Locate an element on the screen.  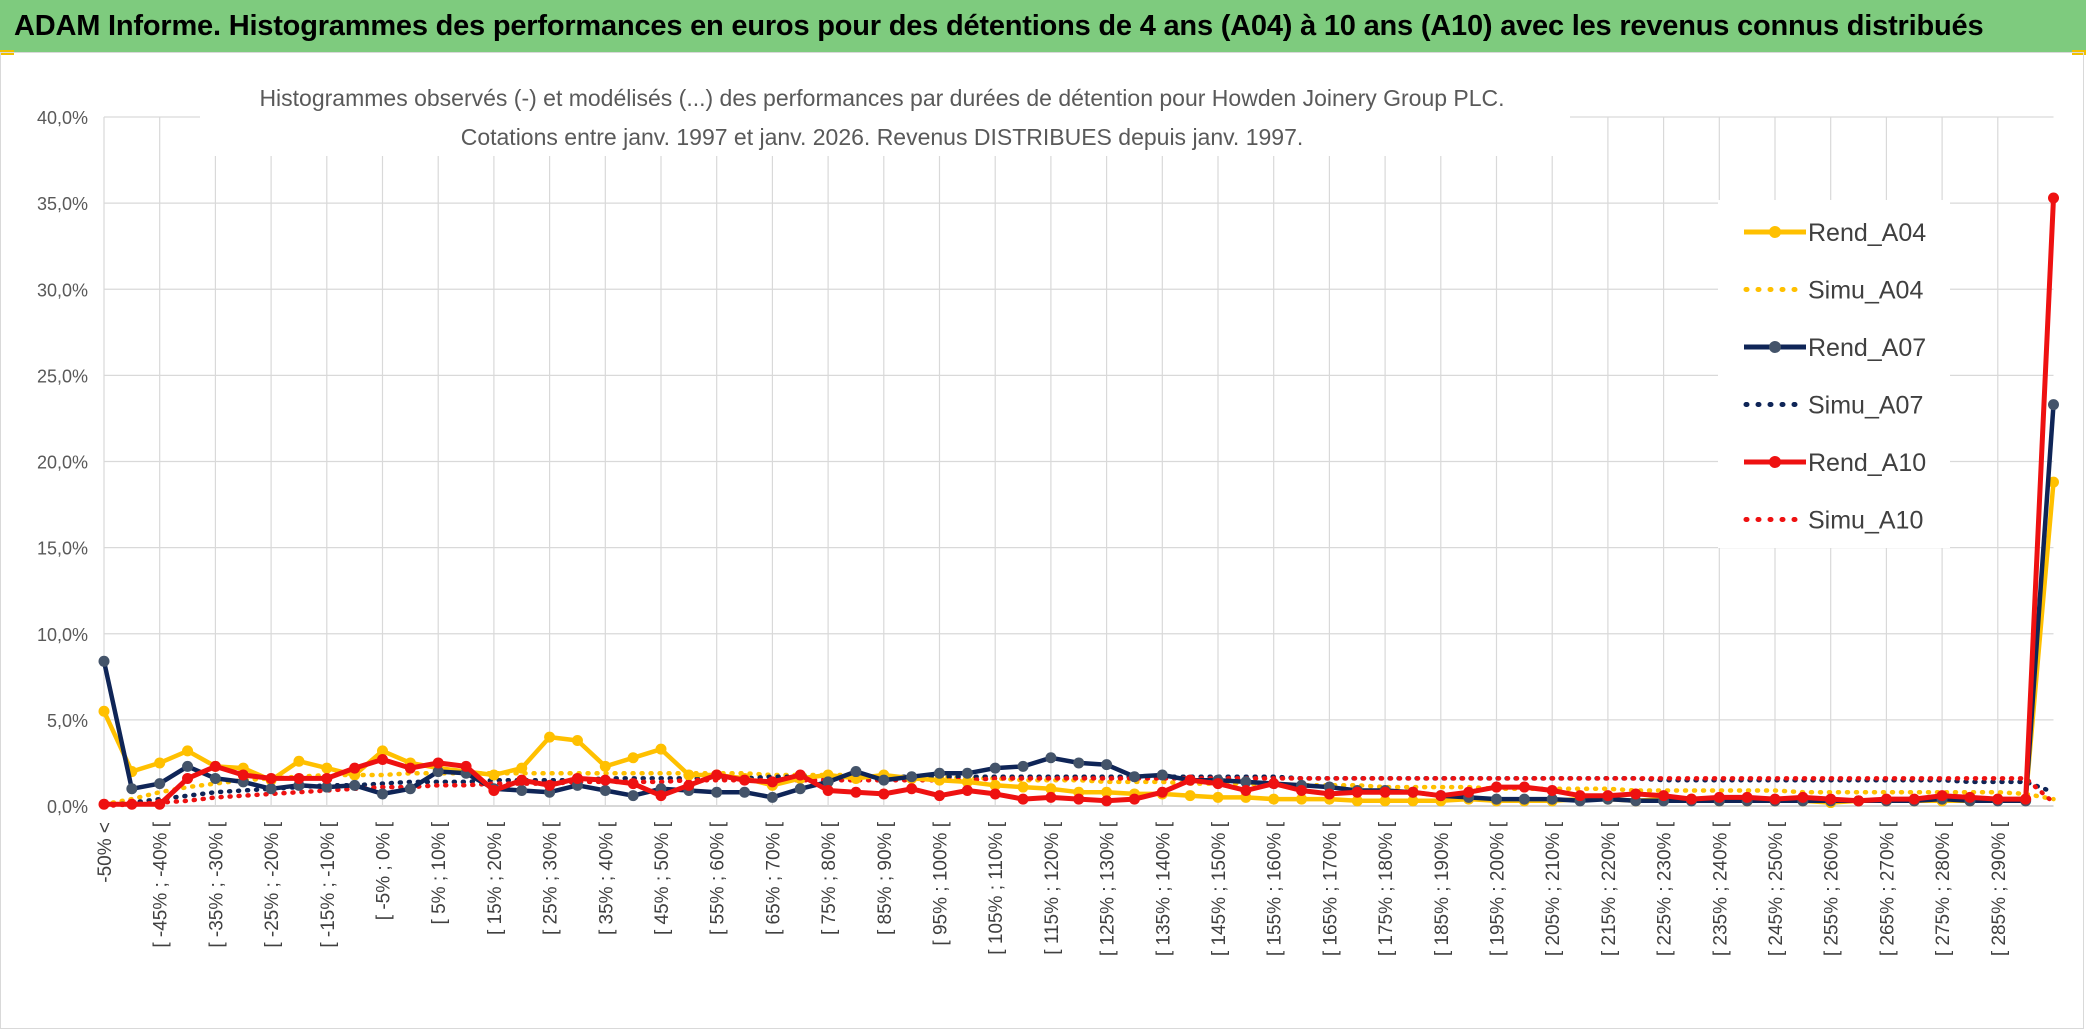
legend-item-simu_a10: Simu_A10 is located at coordinates (1833, 521).